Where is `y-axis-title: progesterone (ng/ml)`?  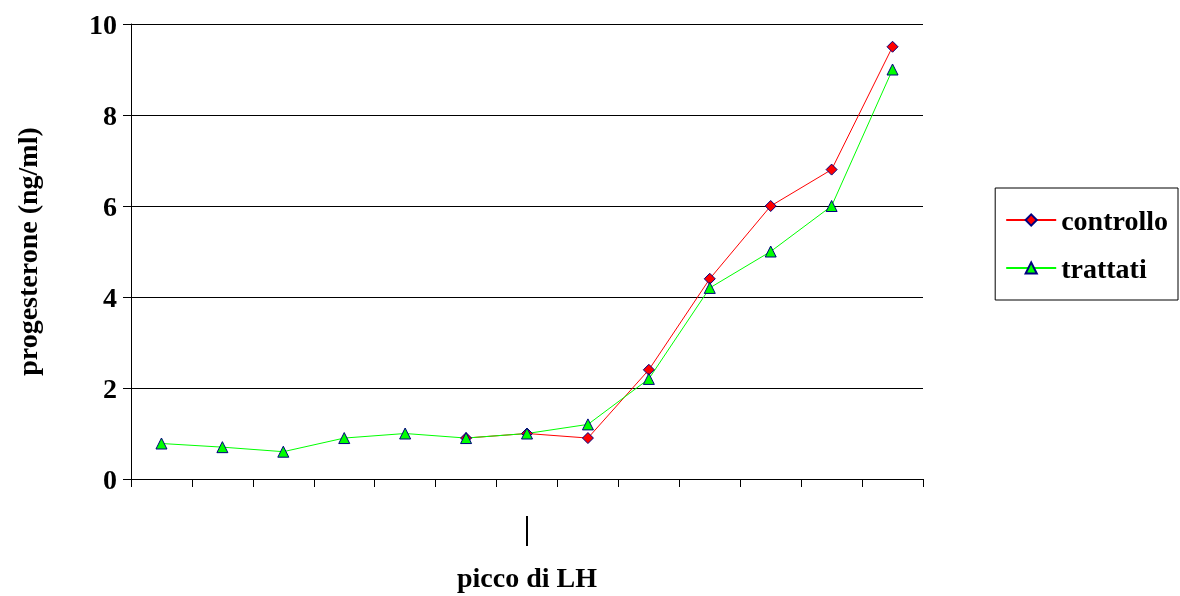
y-axis-title: progesterone (ng/ml) is located at coordinates (27, 251).